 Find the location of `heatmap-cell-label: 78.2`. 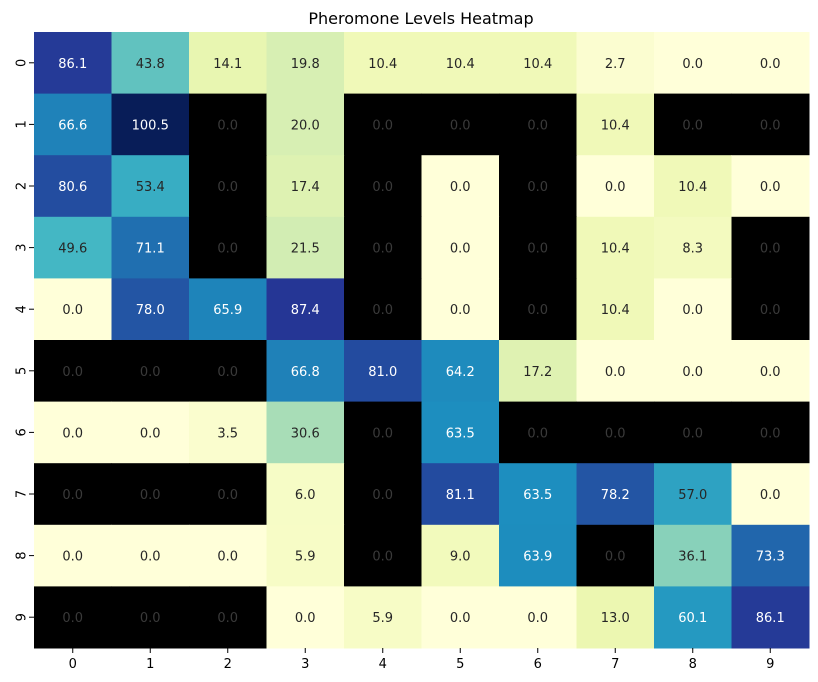

heatmap-cell-label: 78.2 is located at coordinates (615, 495).